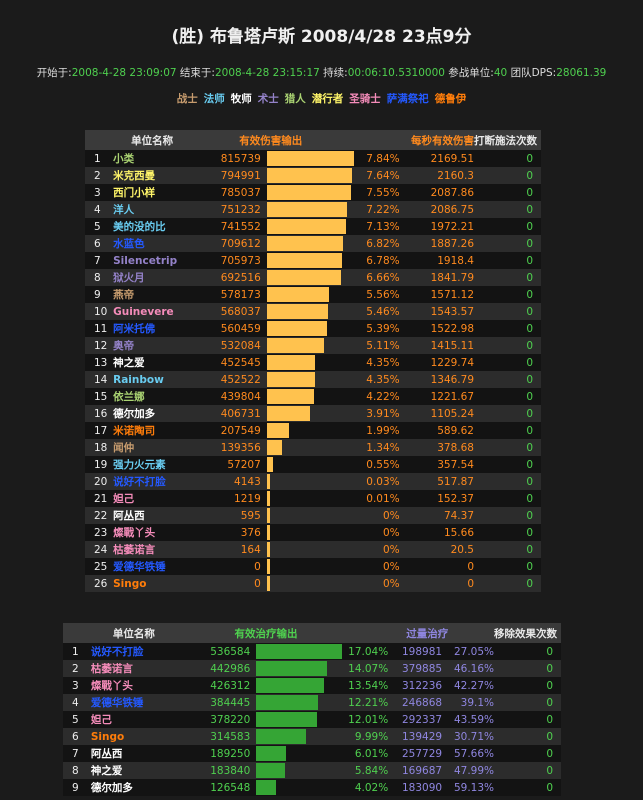 This screenshot has width=643, height=800. Describe the element at coordinates (436, 277) in the screenshot. I see `dps-value: 1841.79` at that location.